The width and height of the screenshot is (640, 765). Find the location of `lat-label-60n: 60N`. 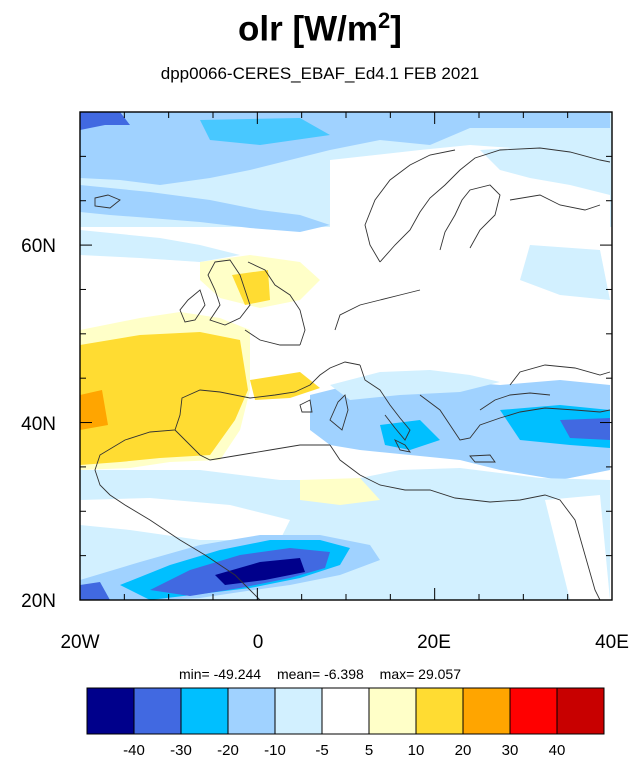

lat-label-60n: 60N is located at coordinates (38, 246).